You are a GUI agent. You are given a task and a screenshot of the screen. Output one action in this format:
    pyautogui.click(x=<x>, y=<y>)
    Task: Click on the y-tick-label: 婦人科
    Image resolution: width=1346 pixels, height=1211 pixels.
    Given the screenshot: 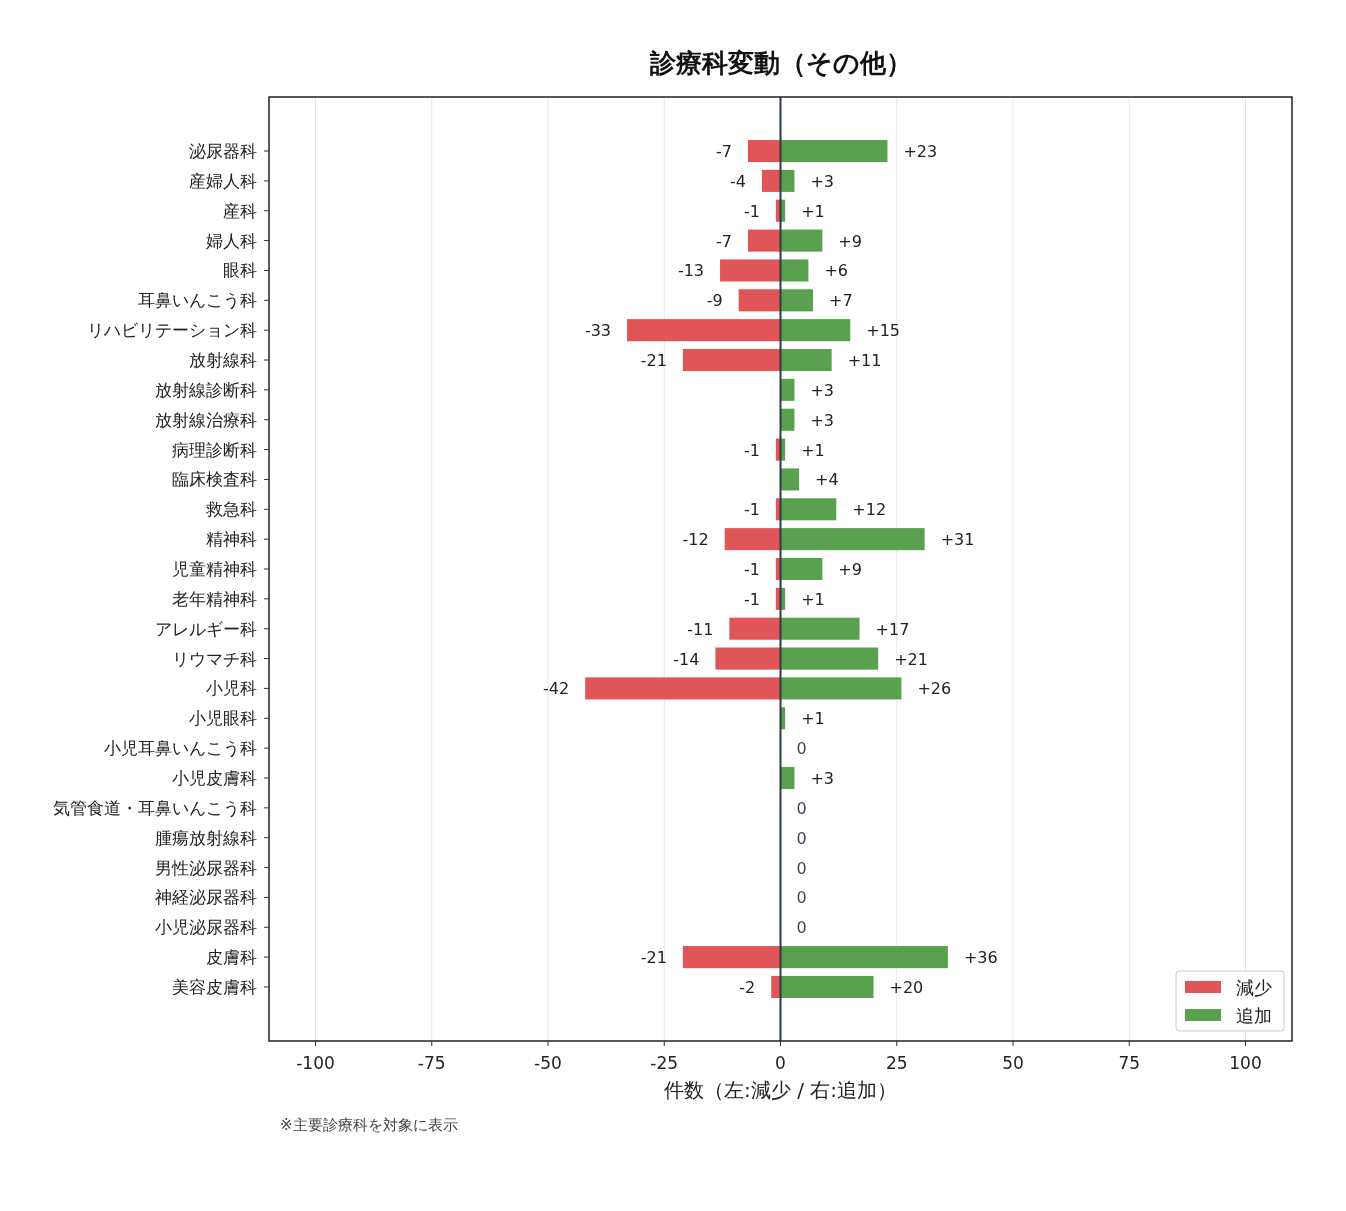 What is the action you would take?
    pyautogui.click(x=231, y=240)
    